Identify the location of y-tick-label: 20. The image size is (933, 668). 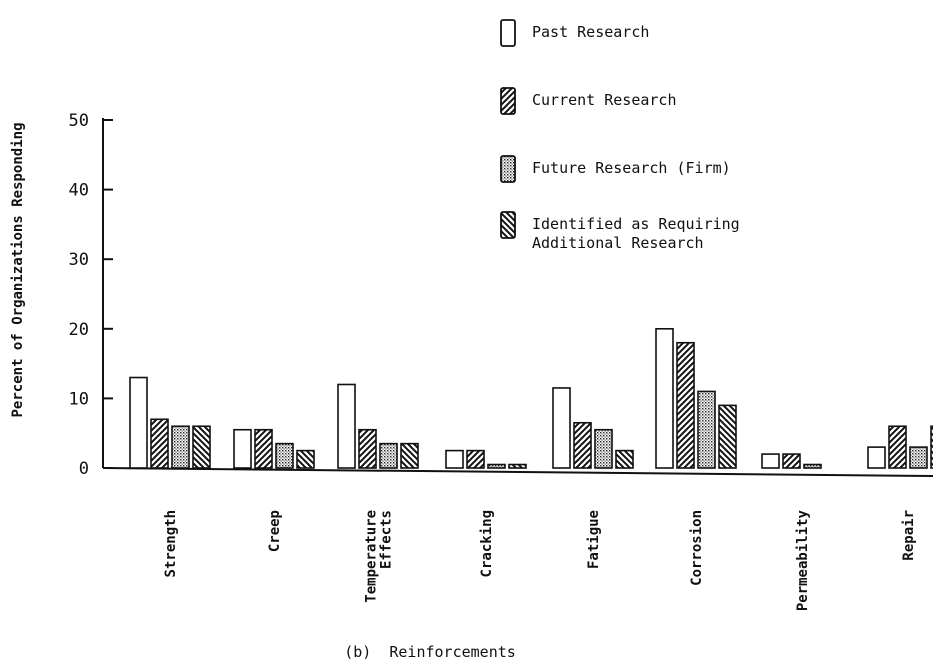
(79, 330).